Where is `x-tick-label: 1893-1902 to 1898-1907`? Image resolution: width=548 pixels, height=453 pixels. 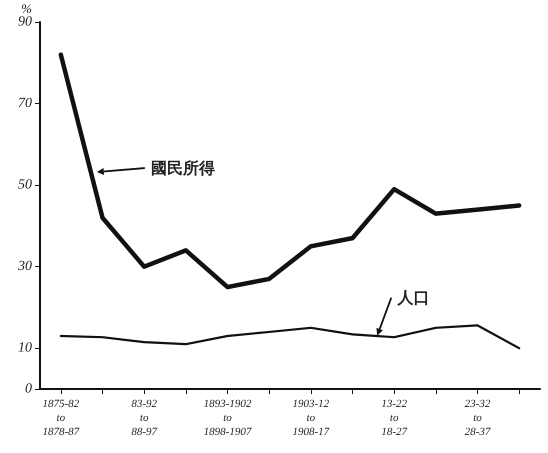
x-tick-label: 1893-1902 to 1898-1907 is located at coordinates (228, 418).